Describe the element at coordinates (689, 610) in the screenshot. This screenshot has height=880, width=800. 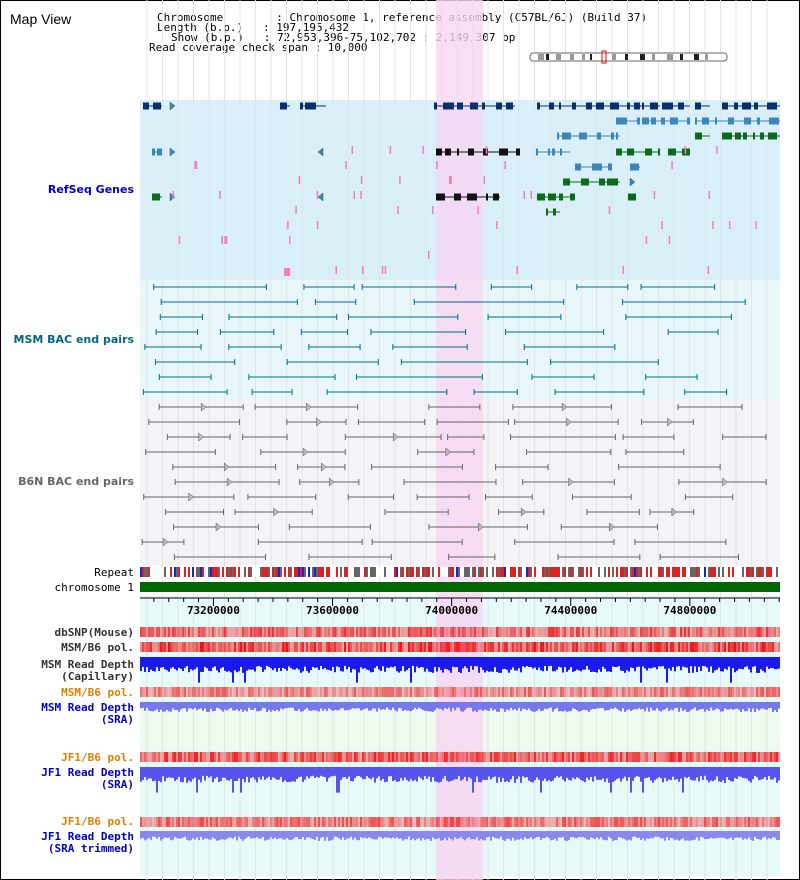
I see `axis-tick-label: 74800000` at that location.